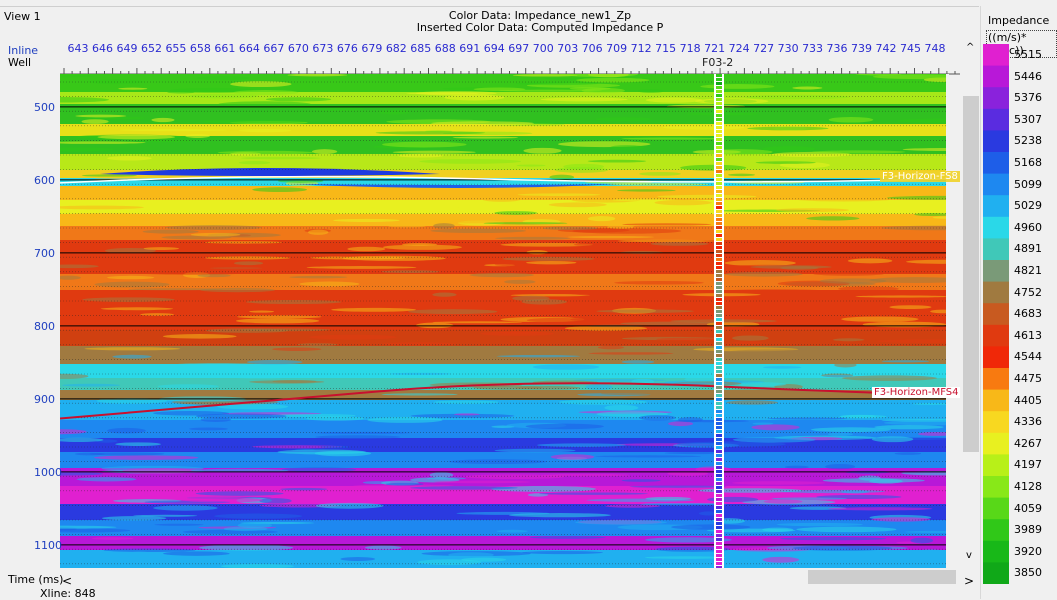 The width and height of the screenshot is (1057, 600). What do you see at coordinates (67, 581) in the screenshot?
I see `scroll-left-icon: <` at bounding box center [67, 581].